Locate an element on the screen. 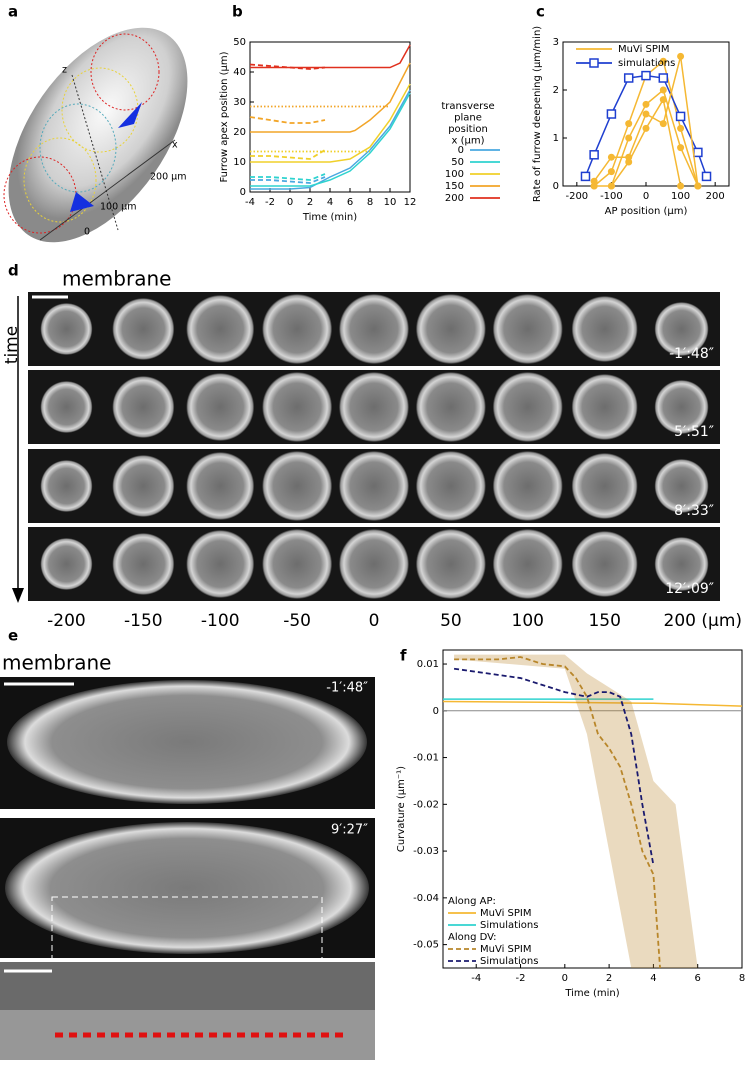  plot-frame is located at coordinates (330, 117).